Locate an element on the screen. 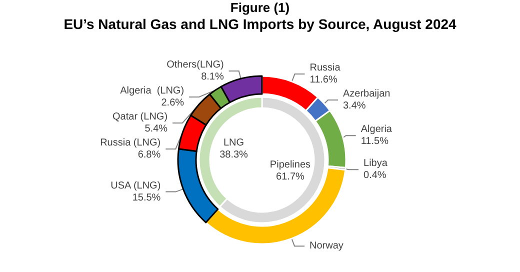 Image resolution: width=520 pixels, height=272 pixels. data-label: 3.4% is located at coordinates (354, 106).